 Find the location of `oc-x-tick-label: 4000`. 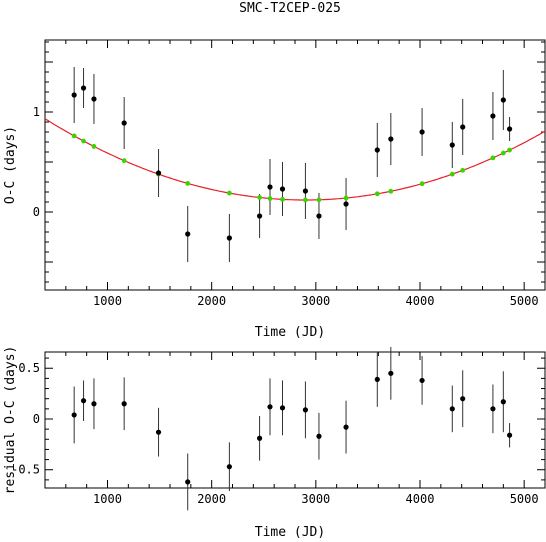

oc-x-tick-label: 4000 is located at coordinates (420, 301).